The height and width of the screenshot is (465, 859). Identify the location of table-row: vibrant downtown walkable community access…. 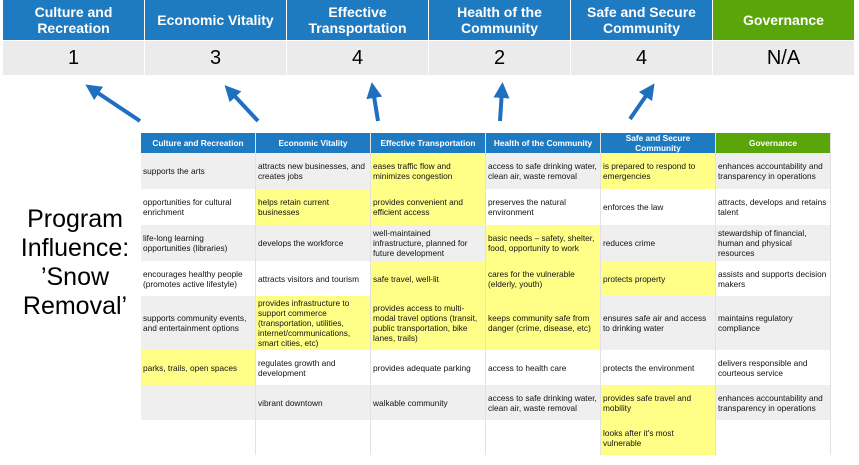
(486, 402).